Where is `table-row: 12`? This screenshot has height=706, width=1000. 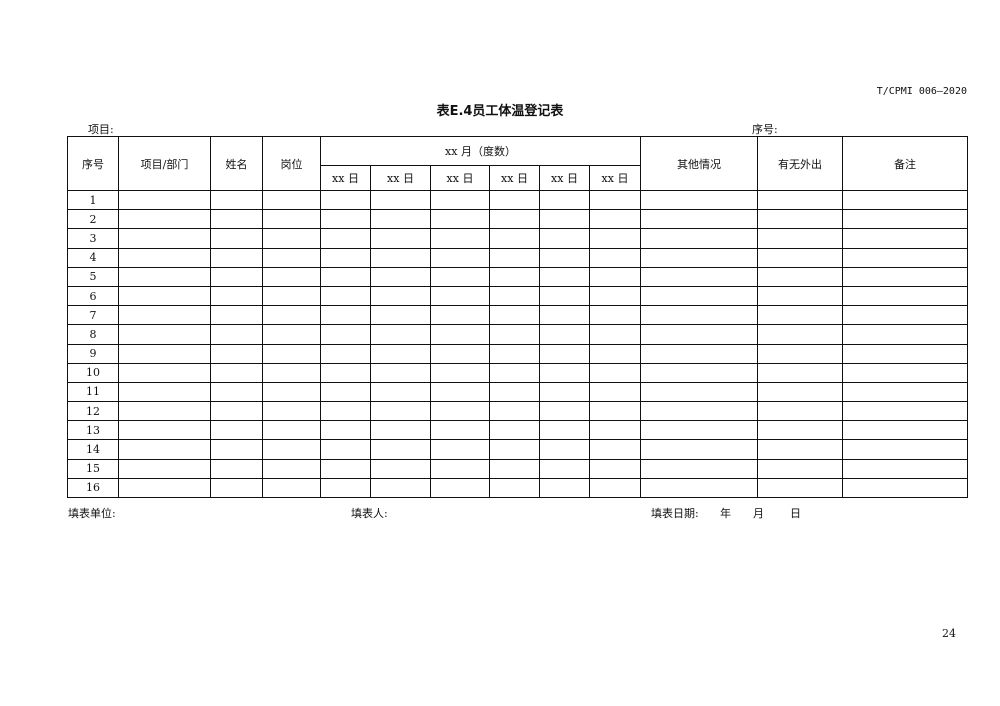 table-row: 12 is located at coordinates (517, 411).